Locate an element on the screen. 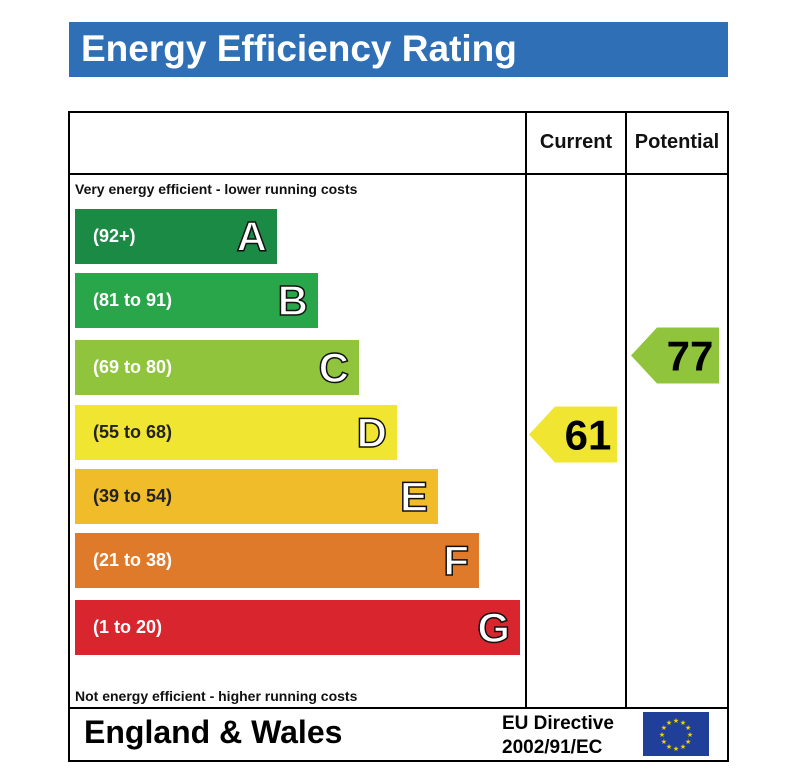  current-rating-value: 61 is located at coordinates (588, 435).